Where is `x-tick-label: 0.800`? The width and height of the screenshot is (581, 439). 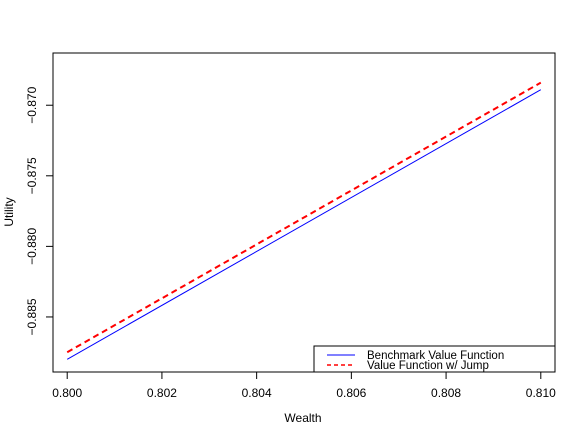 x-tick-label: 0.800 is located at coordinates (67, 393).